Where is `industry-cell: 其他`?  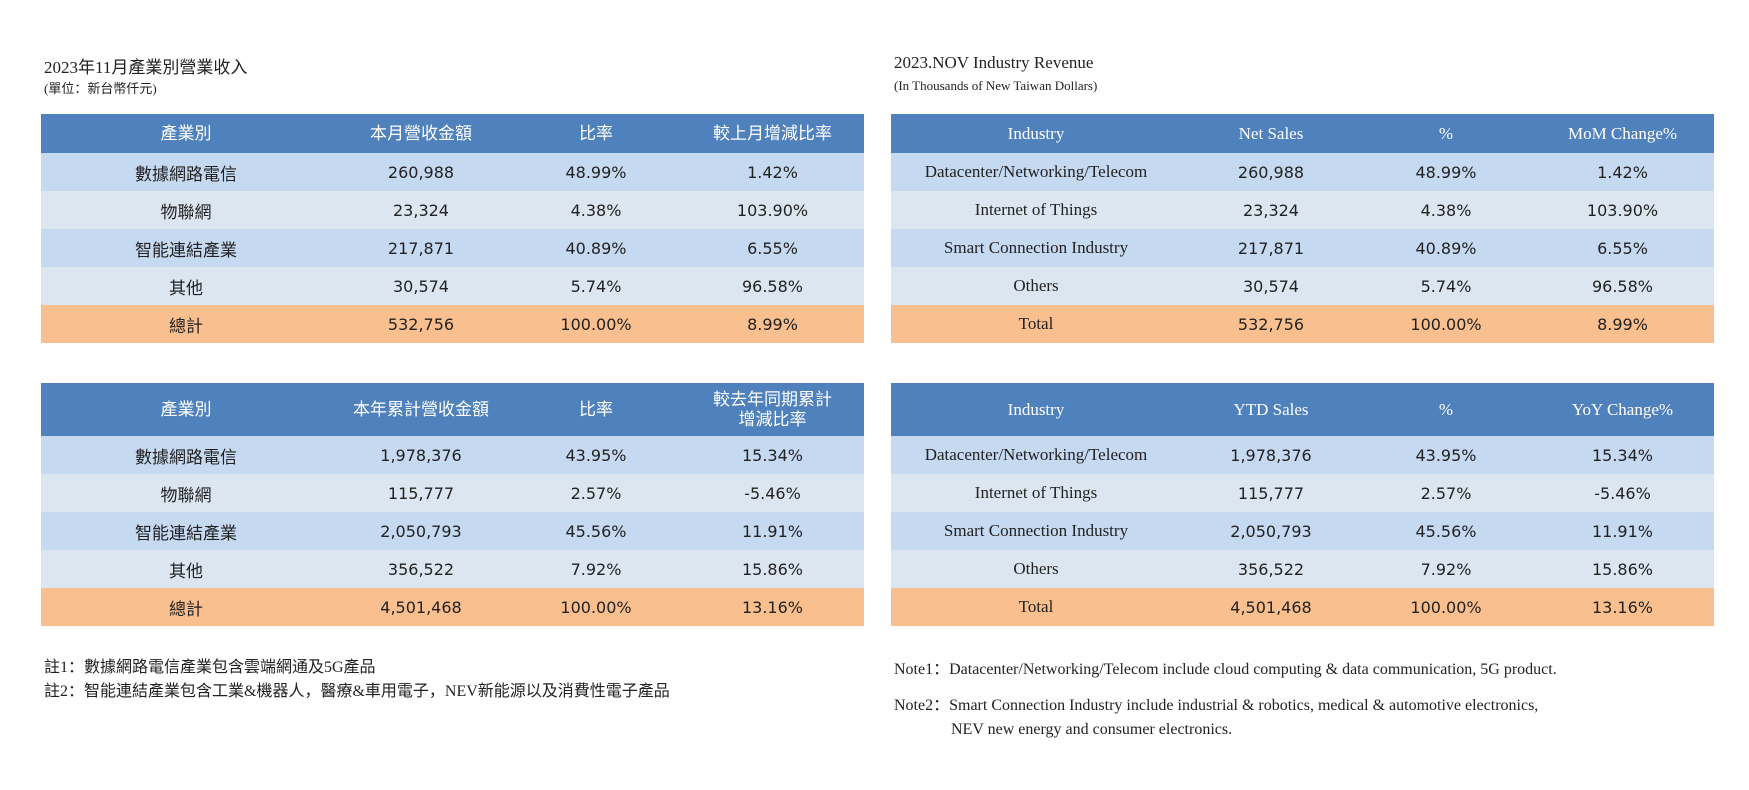
industry-cell: 其他 is located at coordinates (186, 286).